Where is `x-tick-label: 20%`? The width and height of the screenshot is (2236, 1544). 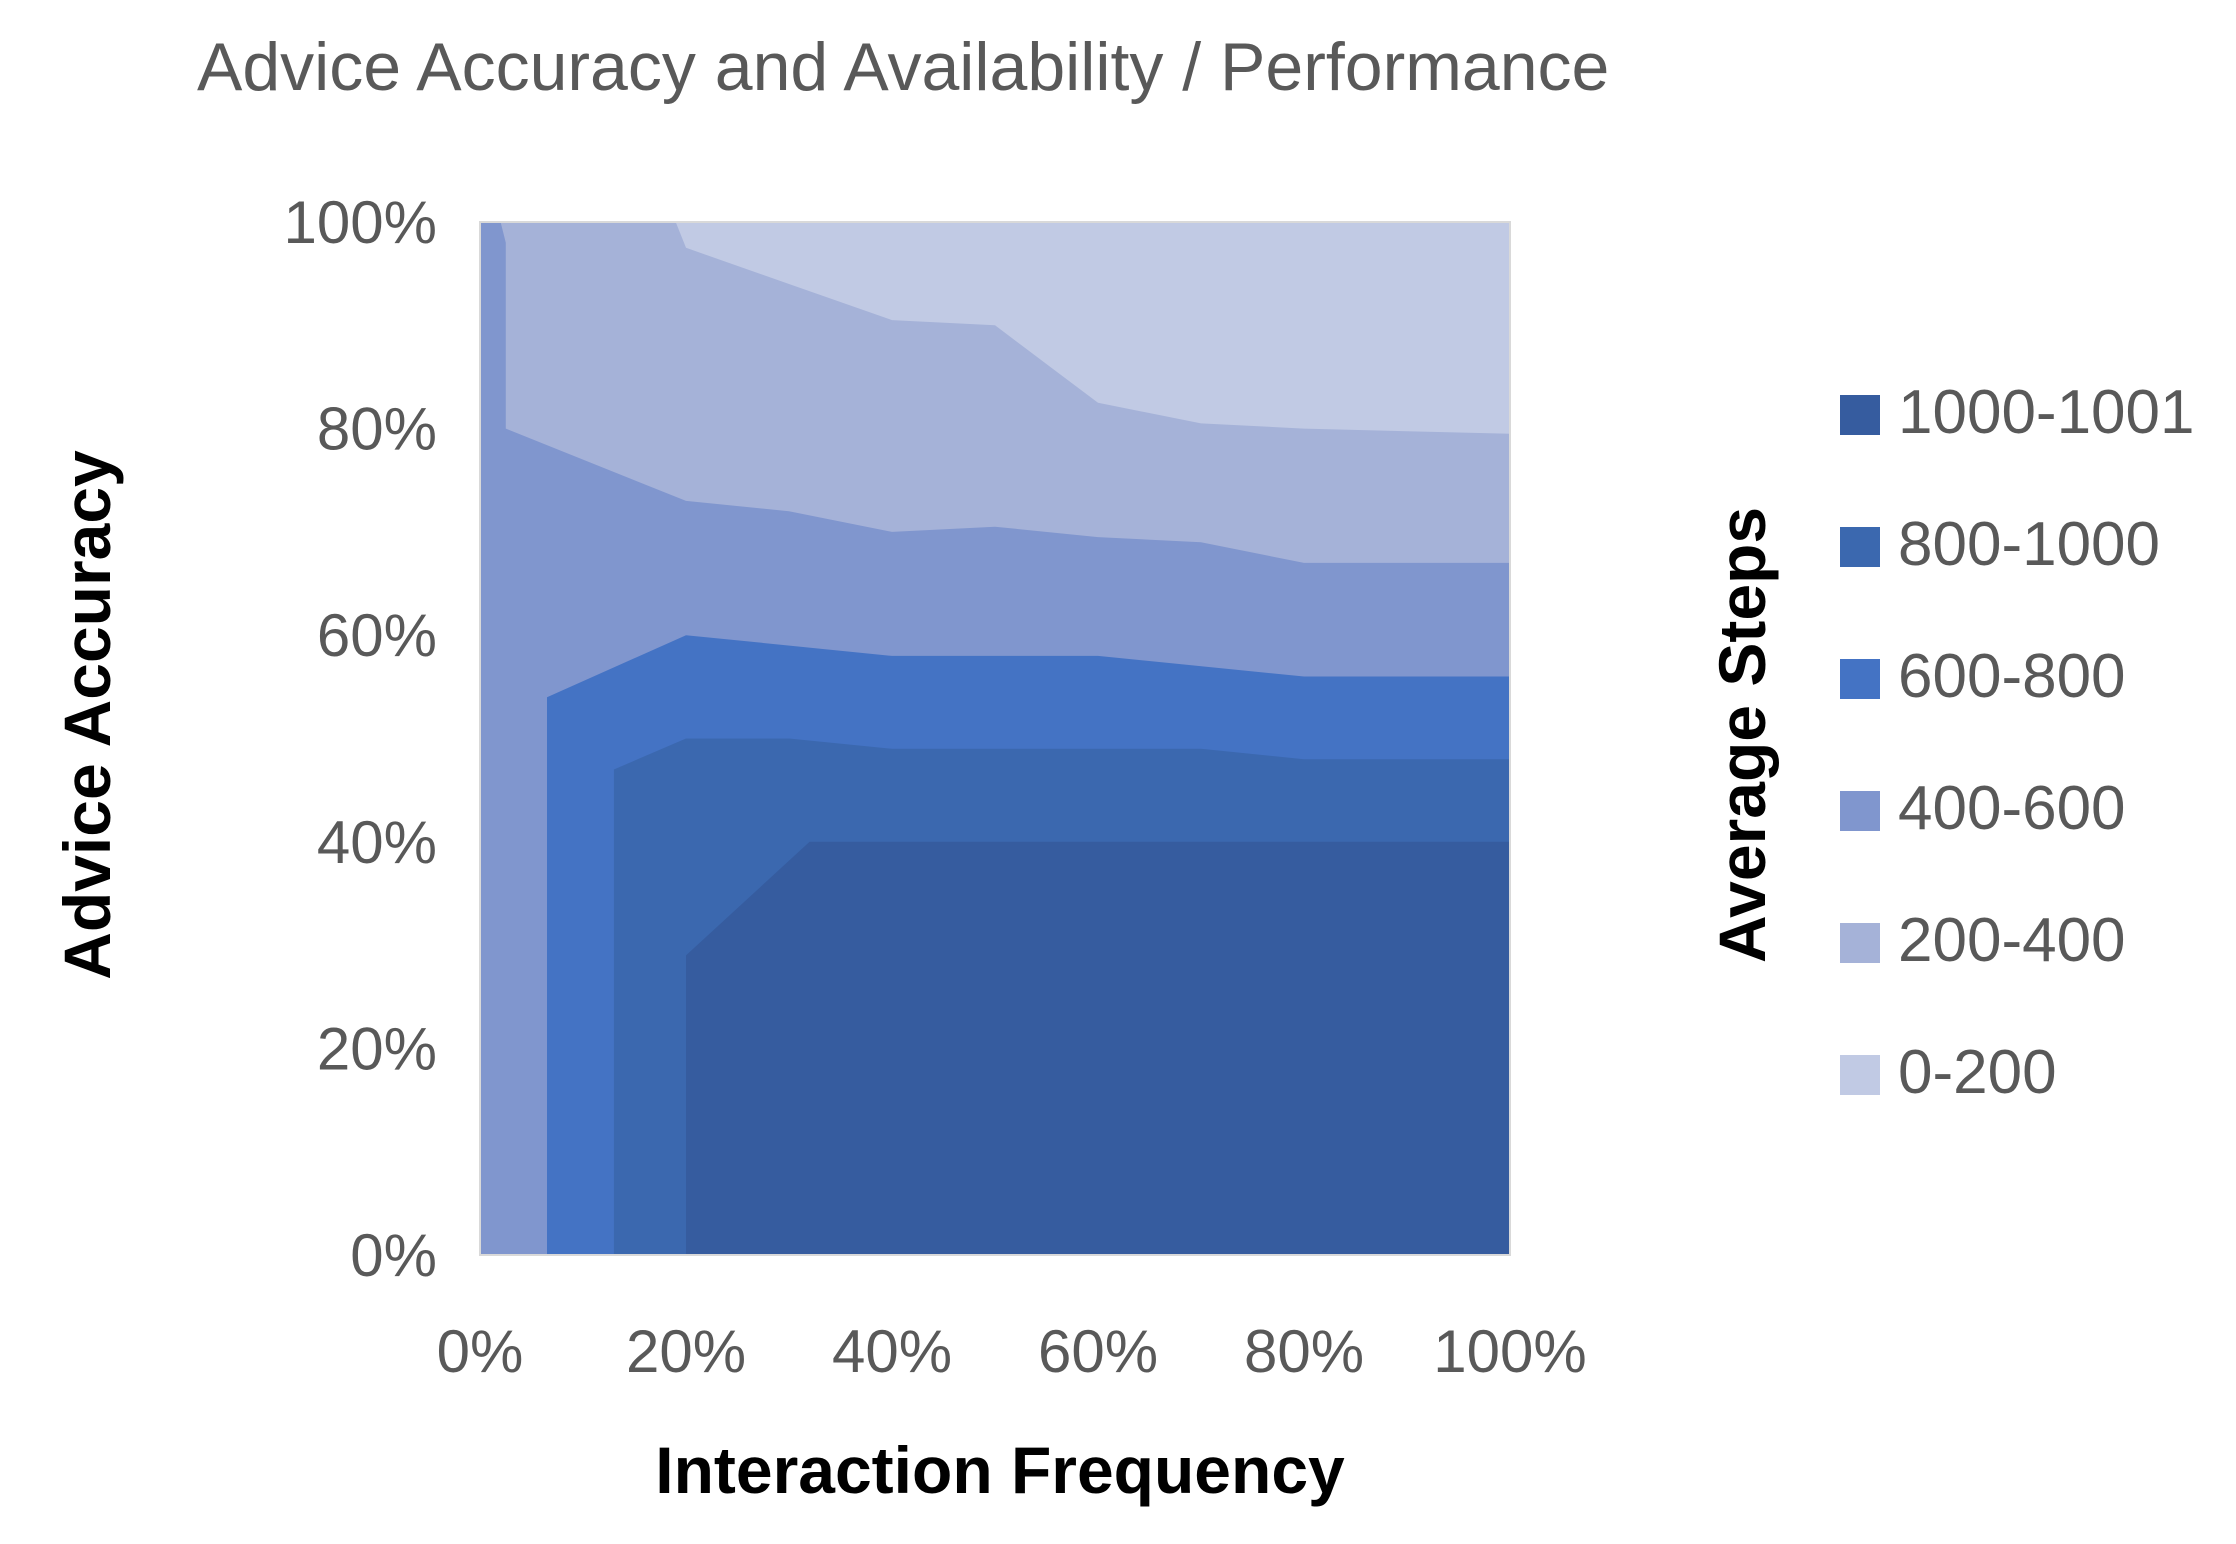 x-tick-label: 20% is located at coordinates (686, 1351).